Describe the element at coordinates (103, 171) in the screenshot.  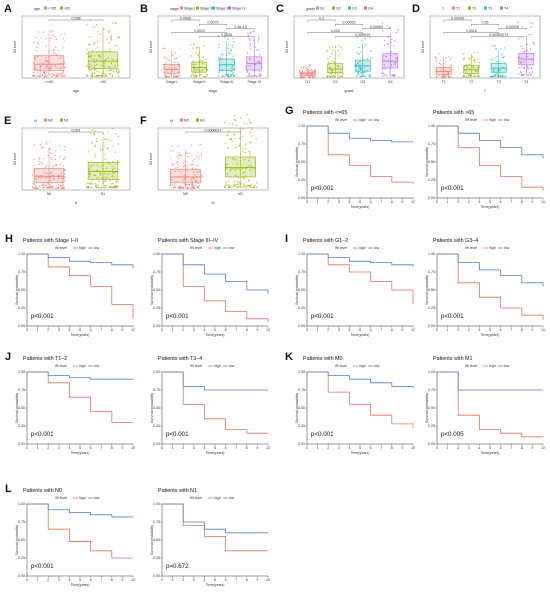
I see `box` at that location.